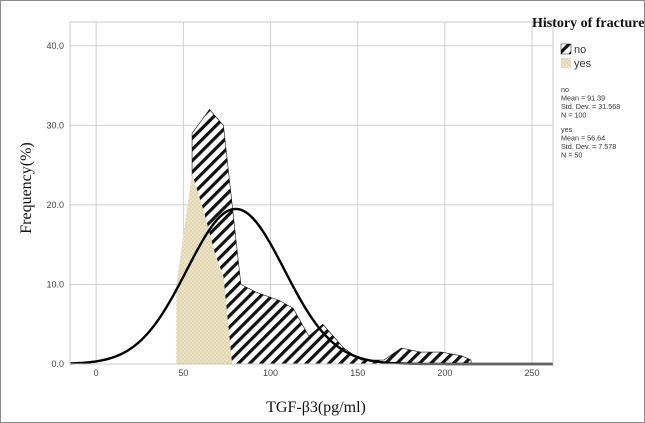 Image resolution: width=645 pixels, height=423 pixels. I want to click on stats-no-0: no, so click(565, 89).